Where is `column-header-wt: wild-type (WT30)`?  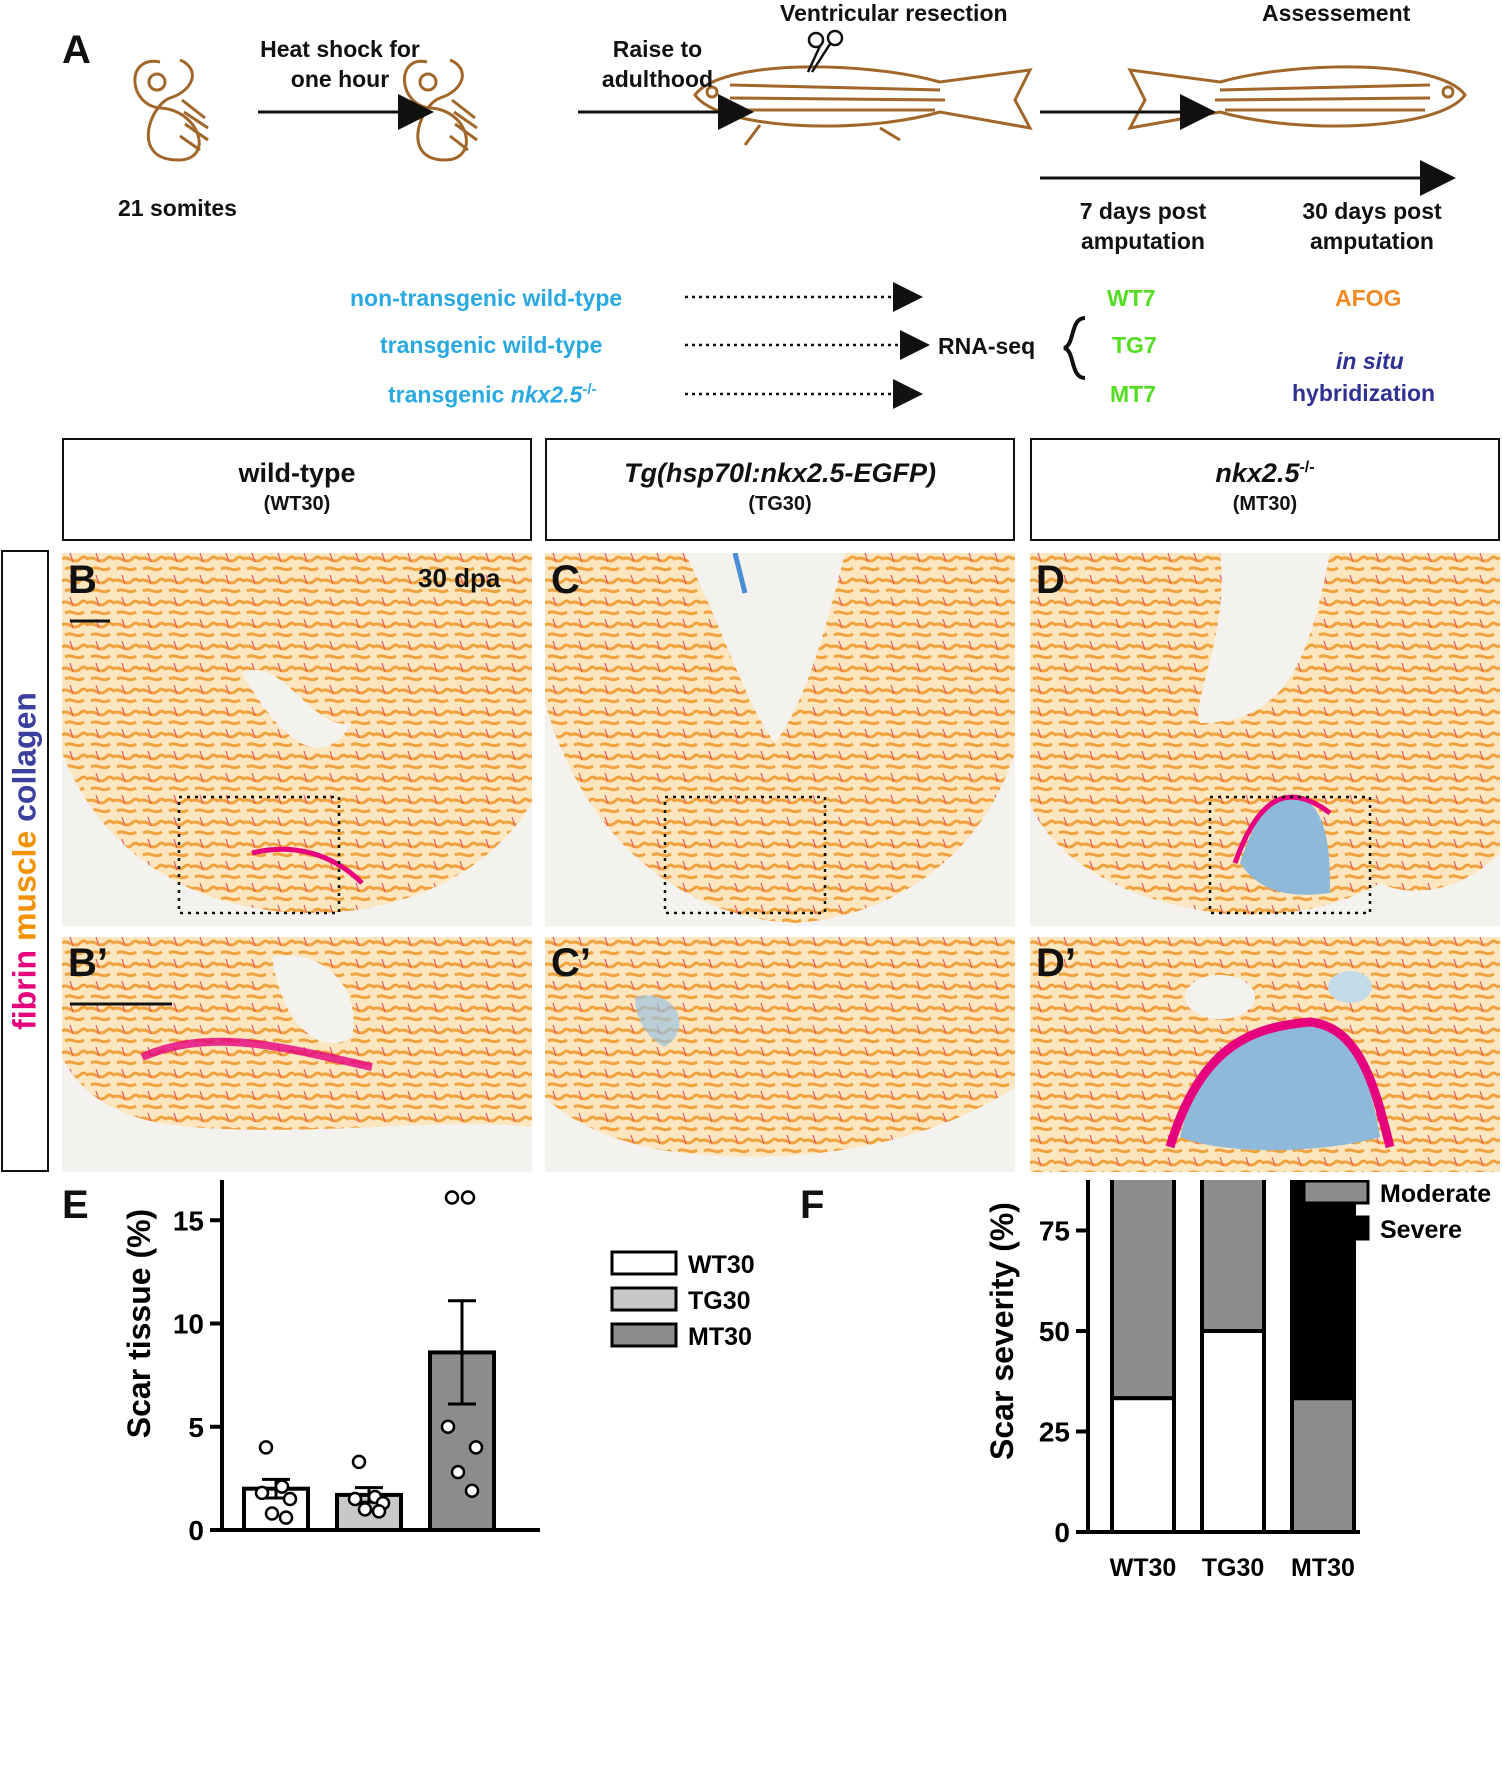 column-header-wt: wild-type (WT30) is located at coordinates (297, 489).